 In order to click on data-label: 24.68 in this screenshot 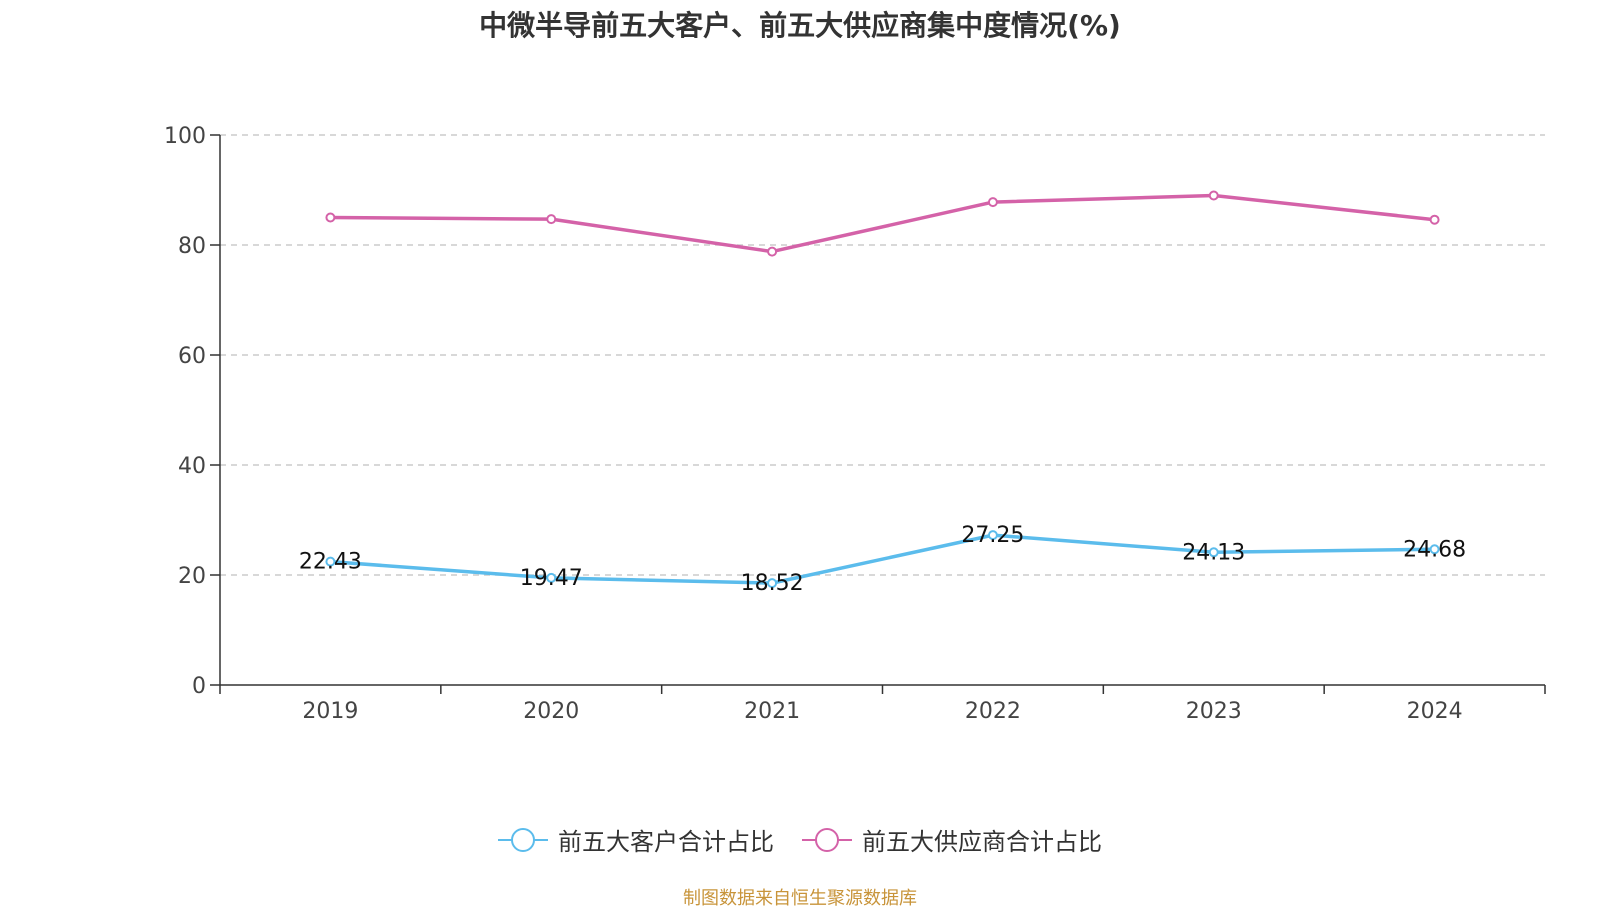, I will do `click(1434, 549)`.